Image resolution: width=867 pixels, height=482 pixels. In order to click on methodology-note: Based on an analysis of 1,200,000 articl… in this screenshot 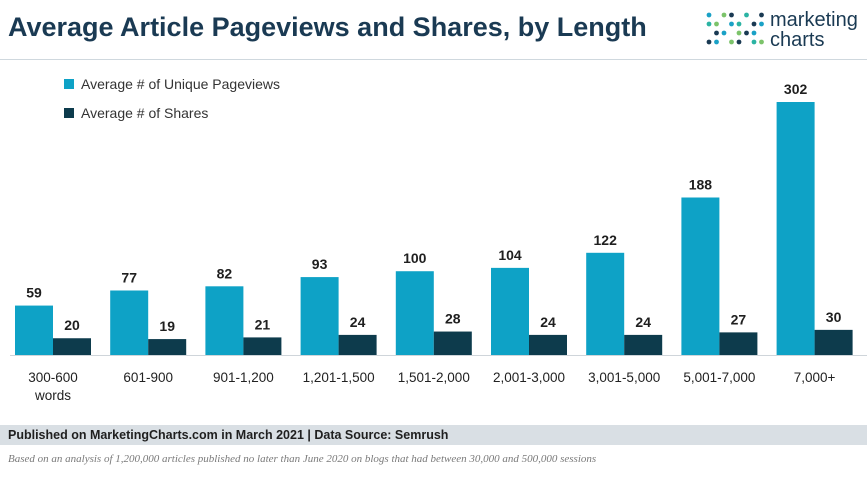, I will do `click(302, 459)`.